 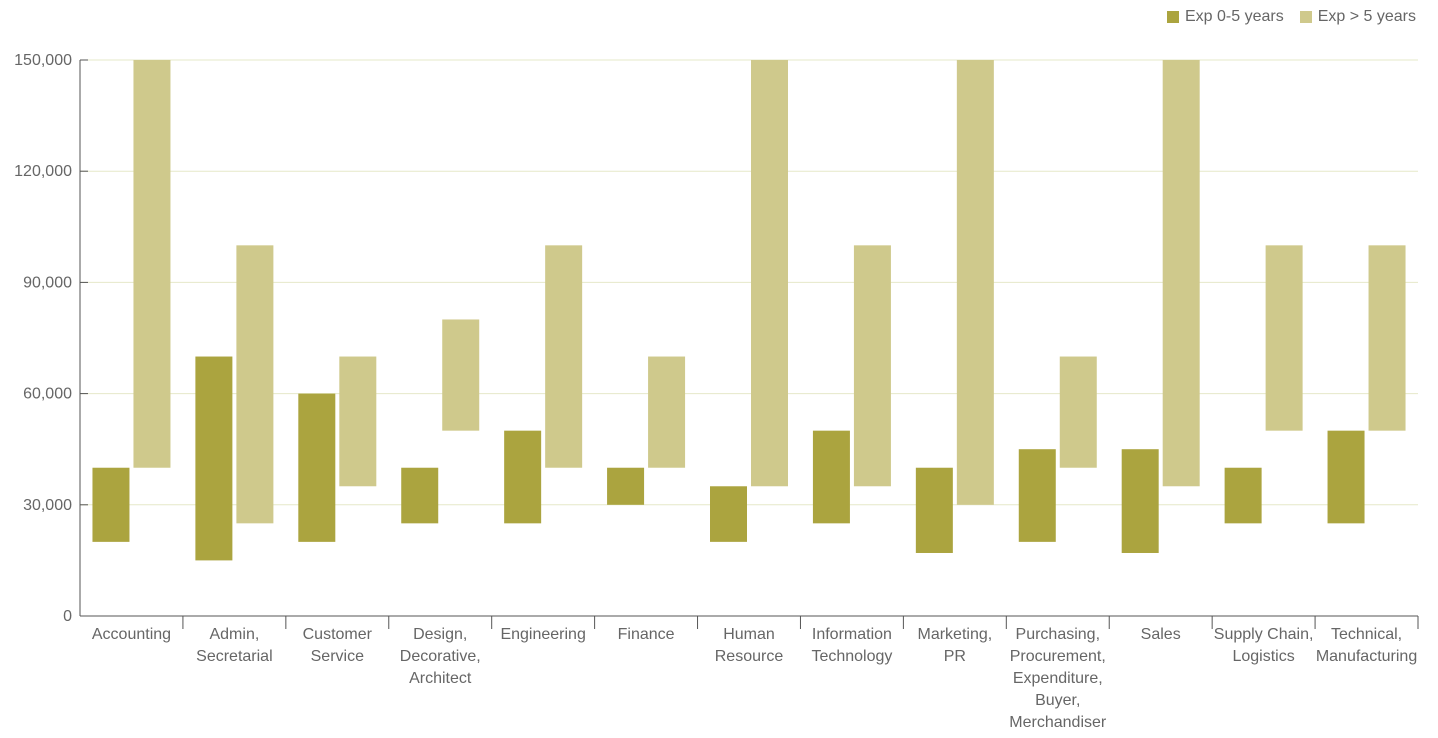 I want to click on x-tick-label-line: Technical,, so click(x=1366, y=634).